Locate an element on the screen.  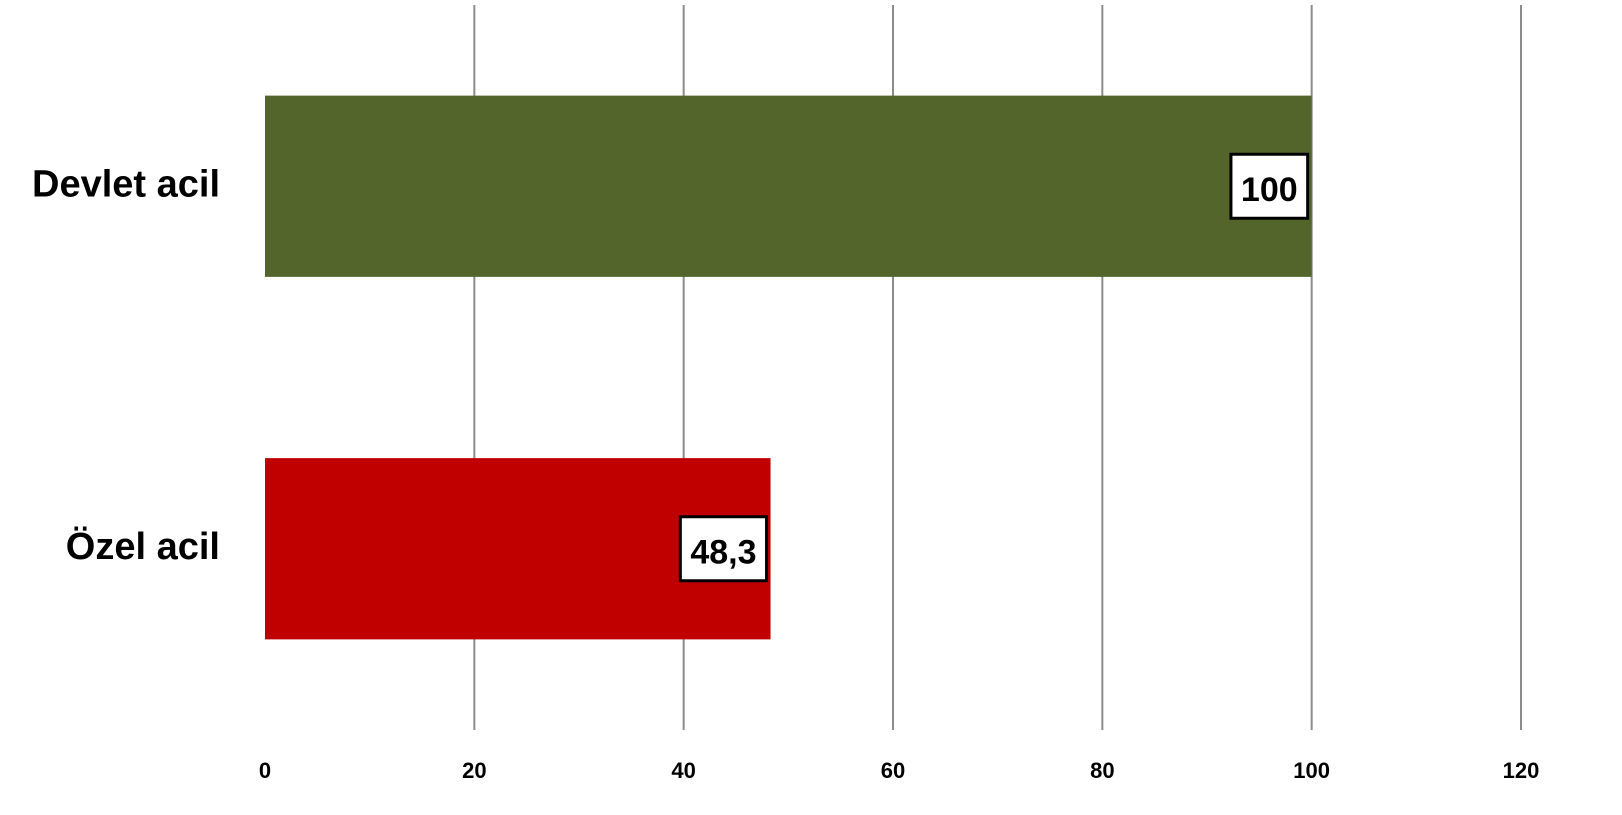
x-tick-label: 20 is located at coordinates (474, 770).